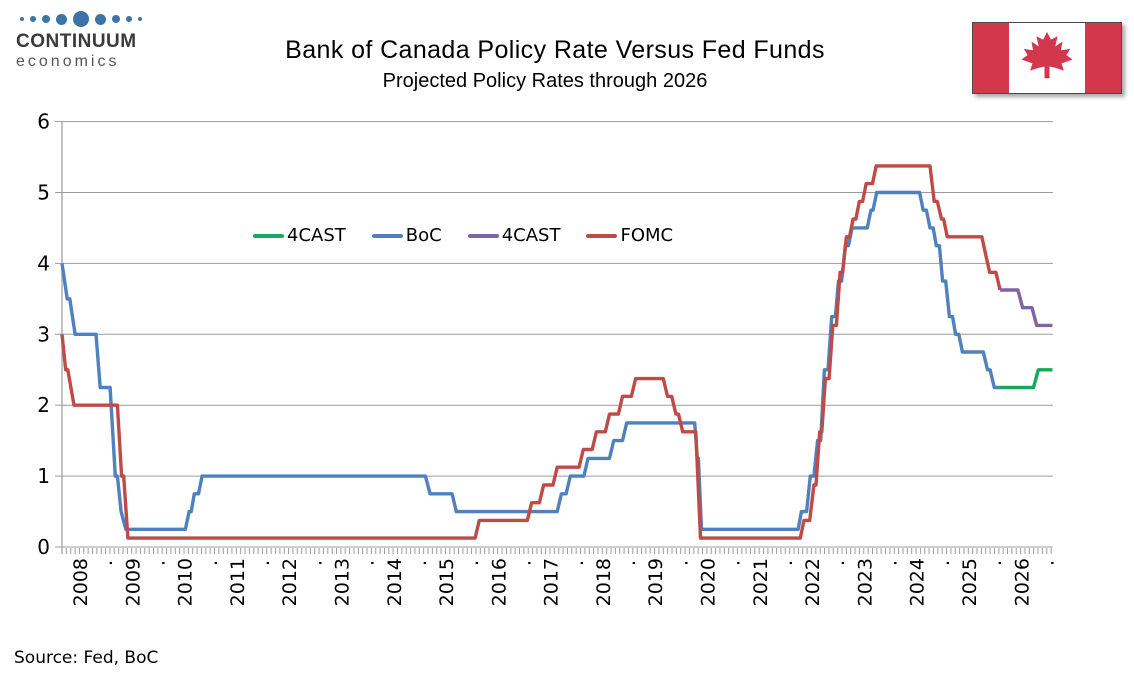 This screenshot has width=1134, height=680. Describe the element at coordinates (238, 582) in the screenshot. I see `x-tick-label-2011: 2011` at that location.